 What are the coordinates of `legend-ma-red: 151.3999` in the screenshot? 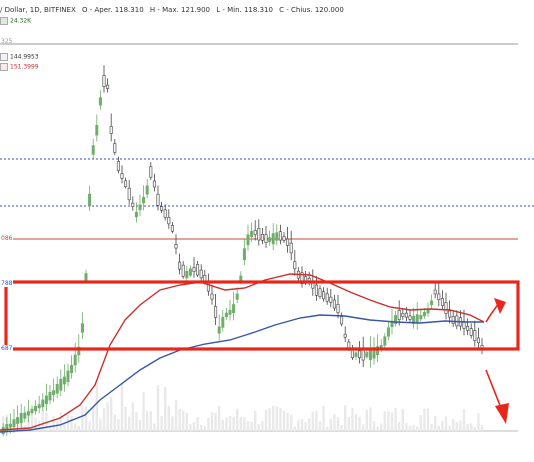 It's located at (19, 67).